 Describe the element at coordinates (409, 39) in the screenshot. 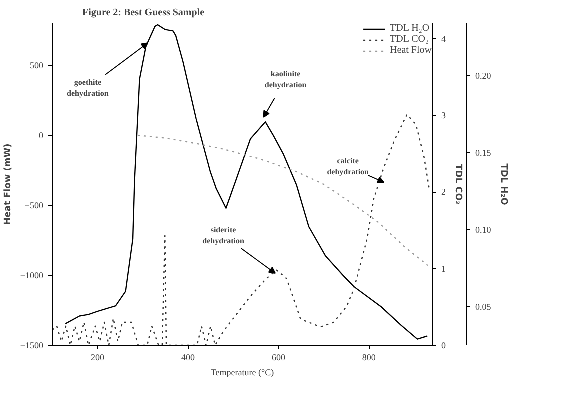

I see `legend-label: TDL CO₂` at that location.